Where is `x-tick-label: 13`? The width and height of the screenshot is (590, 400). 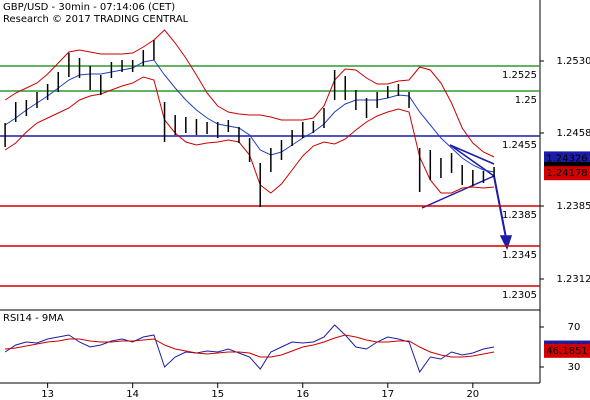 x-tick-label: 13 is located at coordinates (47, 394).